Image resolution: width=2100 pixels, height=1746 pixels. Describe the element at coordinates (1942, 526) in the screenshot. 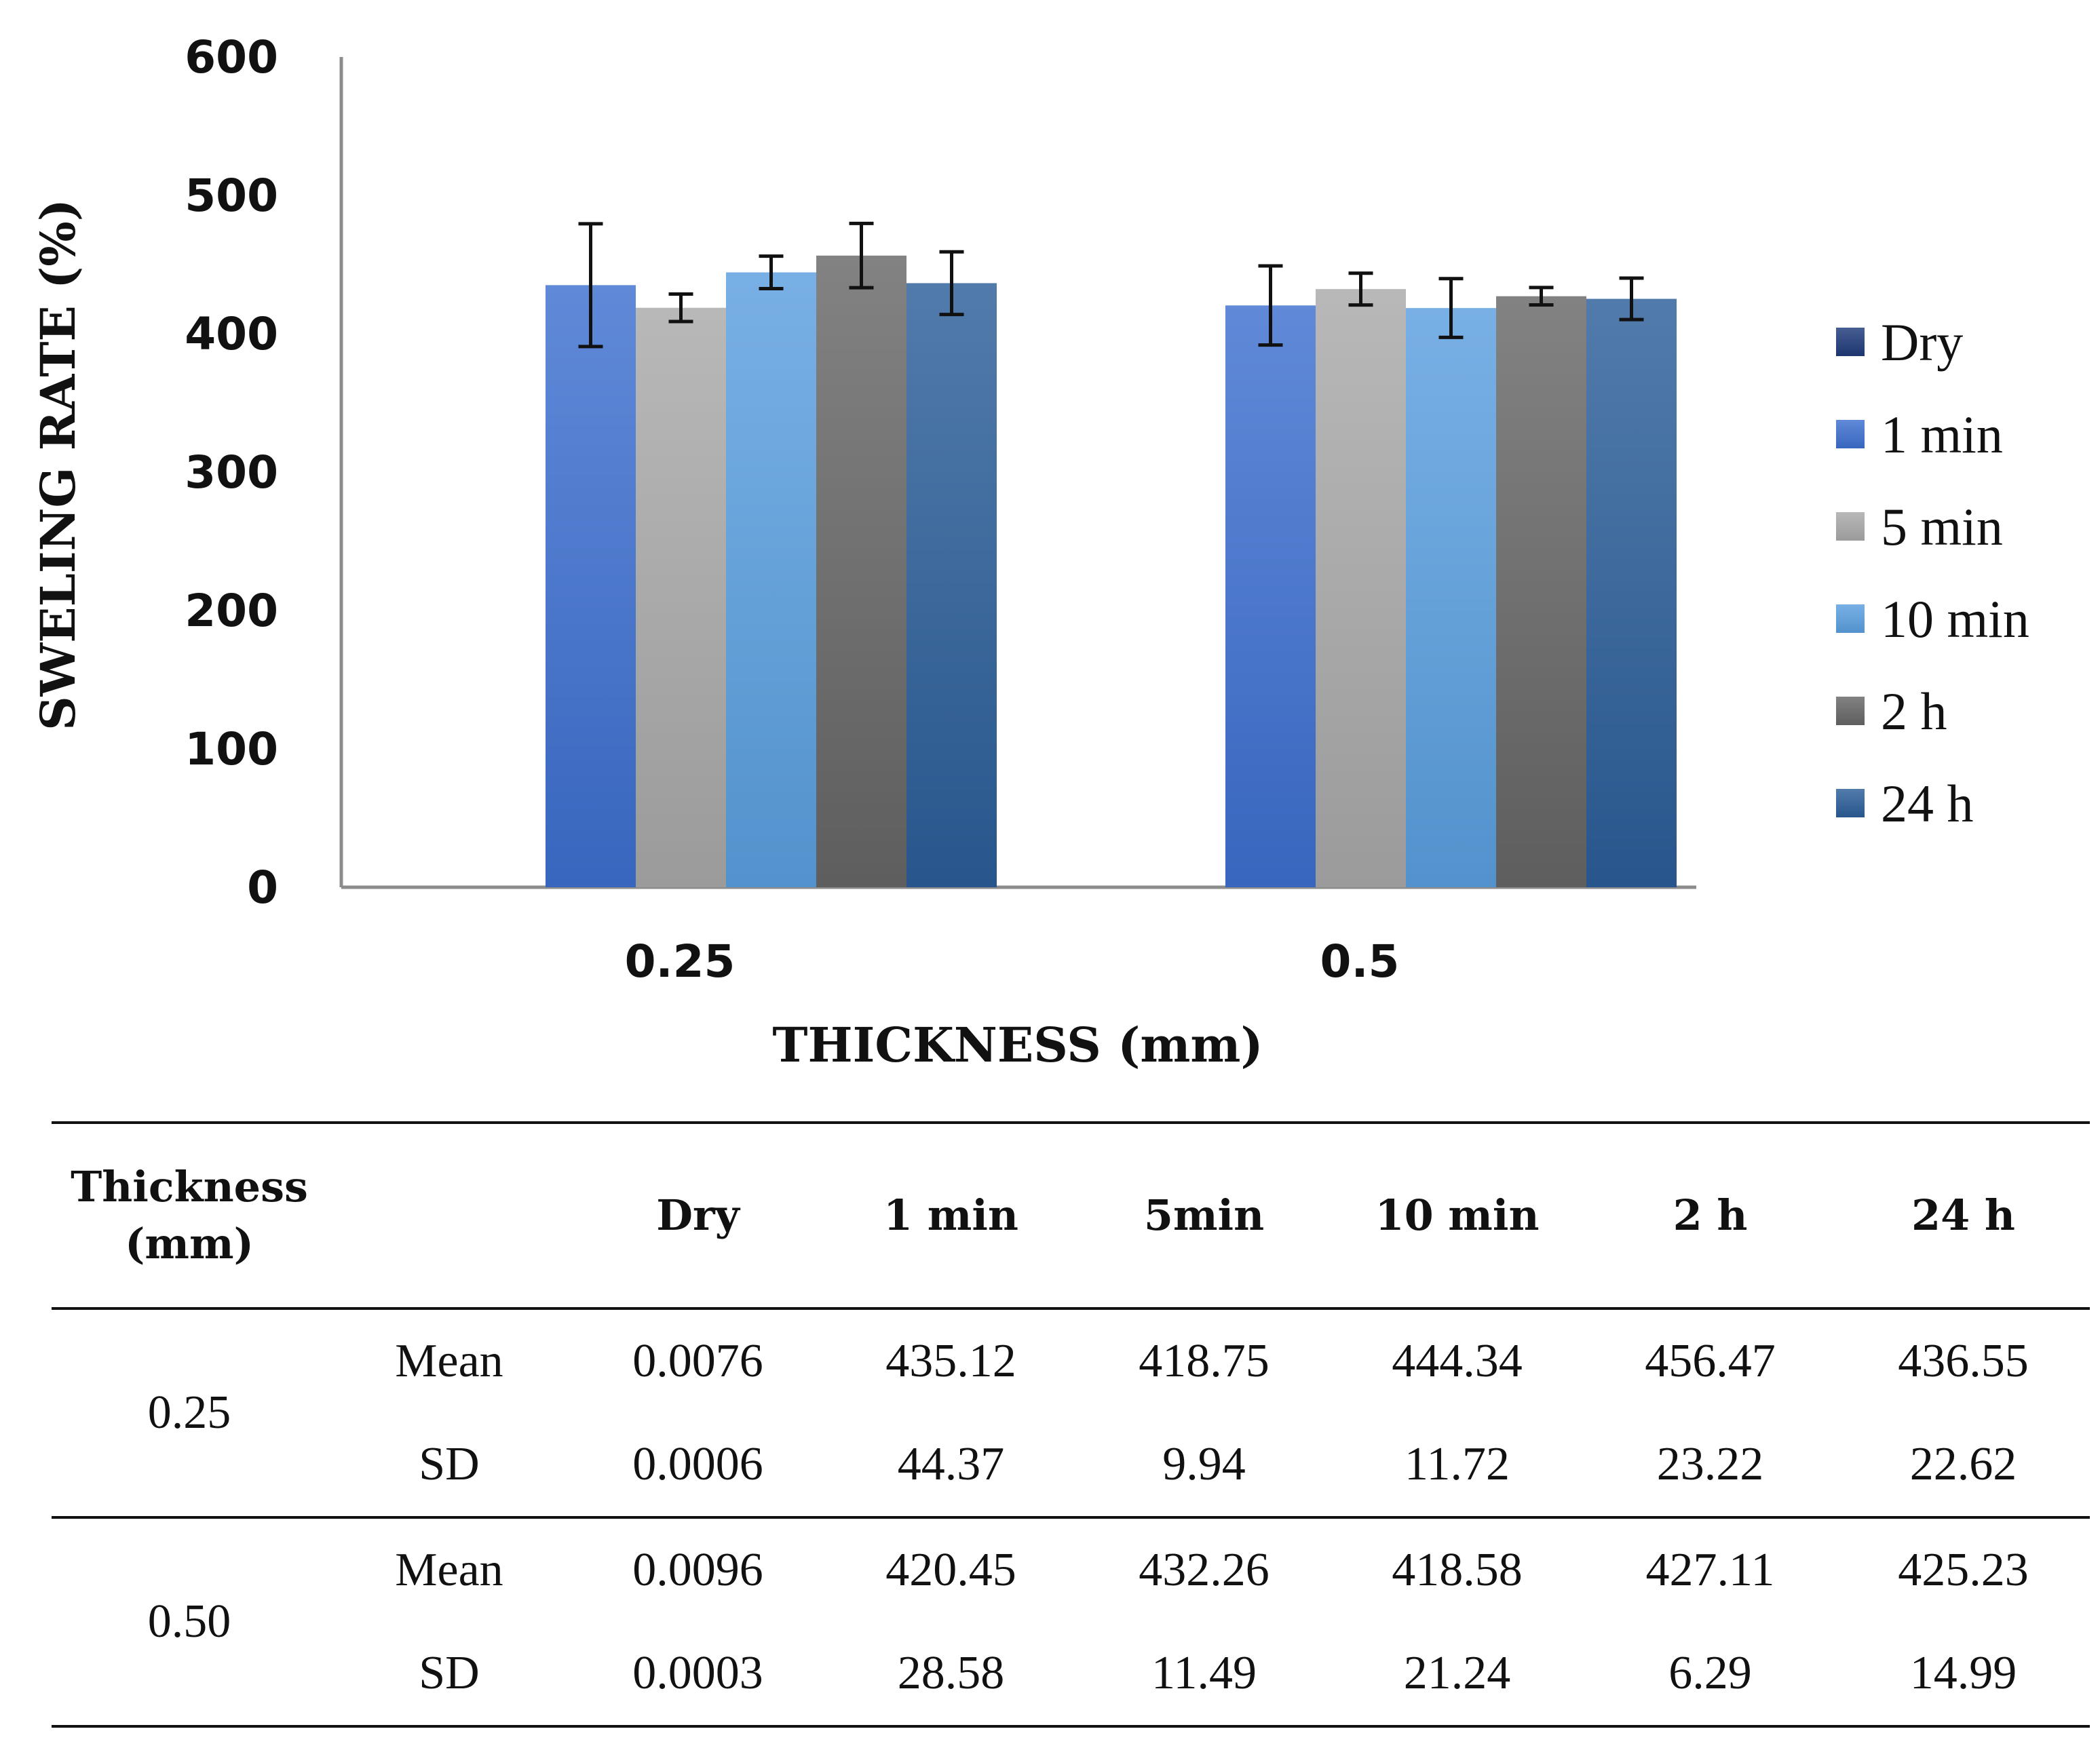

I see `legend-label: 5 min` at that location.